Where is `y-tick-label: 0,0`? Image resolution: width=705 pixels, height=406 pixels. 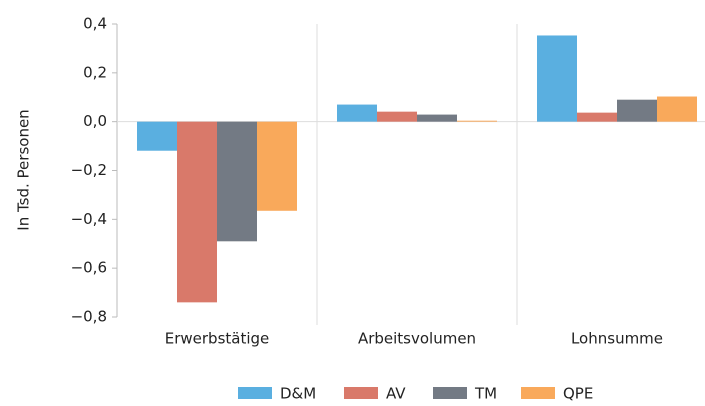 y-tick-label: 0,0 is located at coordinates (95, 121).